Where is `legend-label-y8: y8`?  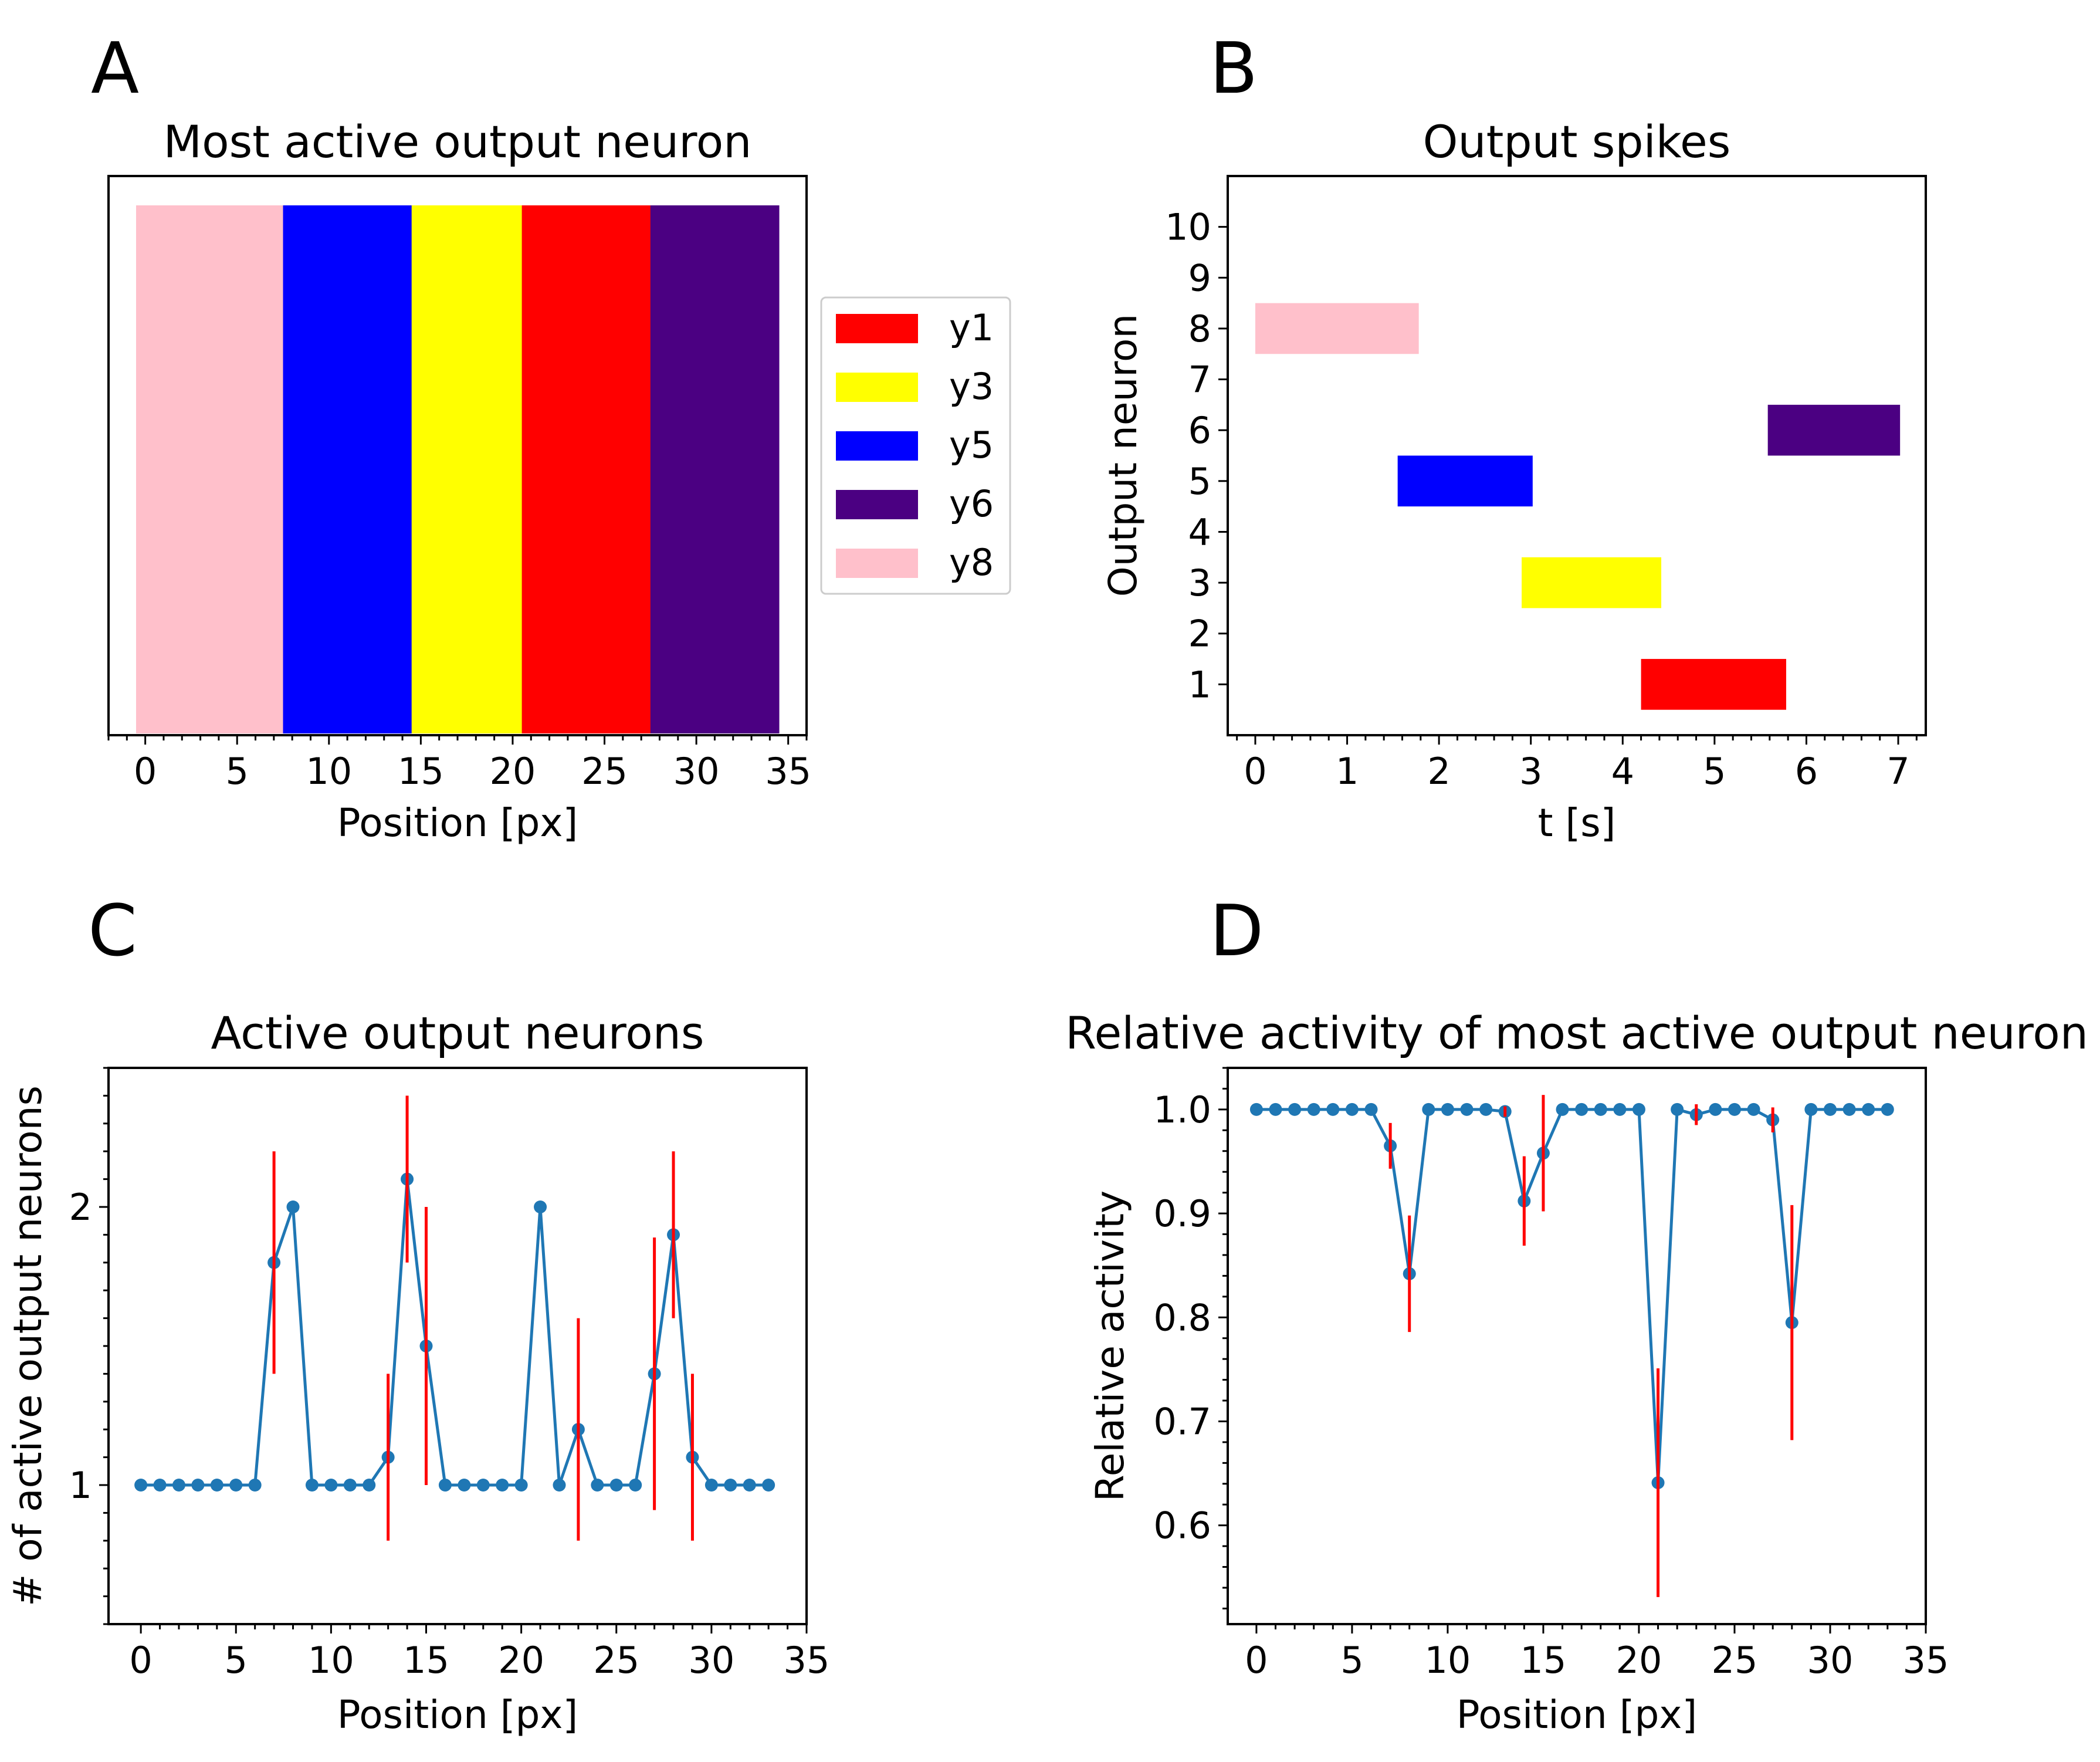
legend-label-y8: y8 is located at coordinates (971, 563).